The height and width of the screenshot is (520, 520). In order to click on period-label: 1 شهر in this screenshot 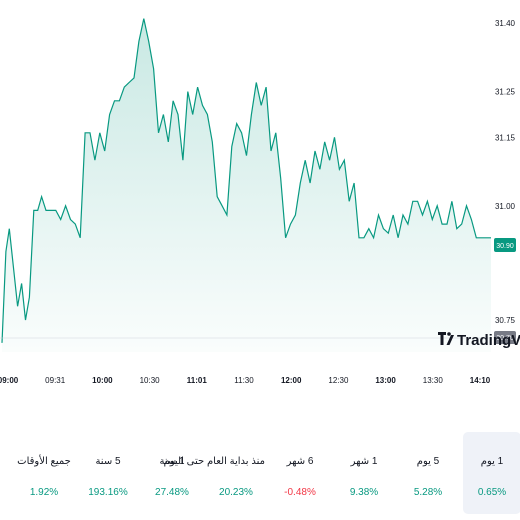, I will do `click(364, 461)`.